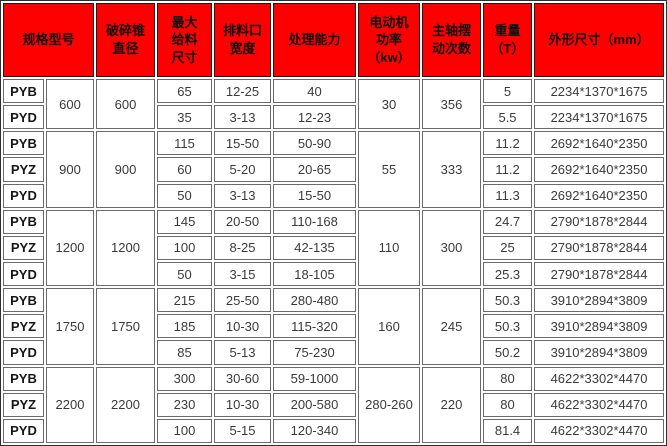 This screenshot has height=446, width=667. Describe the element at coordinates (243, 91) in the screenshot. I see `cell-discharge: 12-25` at that location.